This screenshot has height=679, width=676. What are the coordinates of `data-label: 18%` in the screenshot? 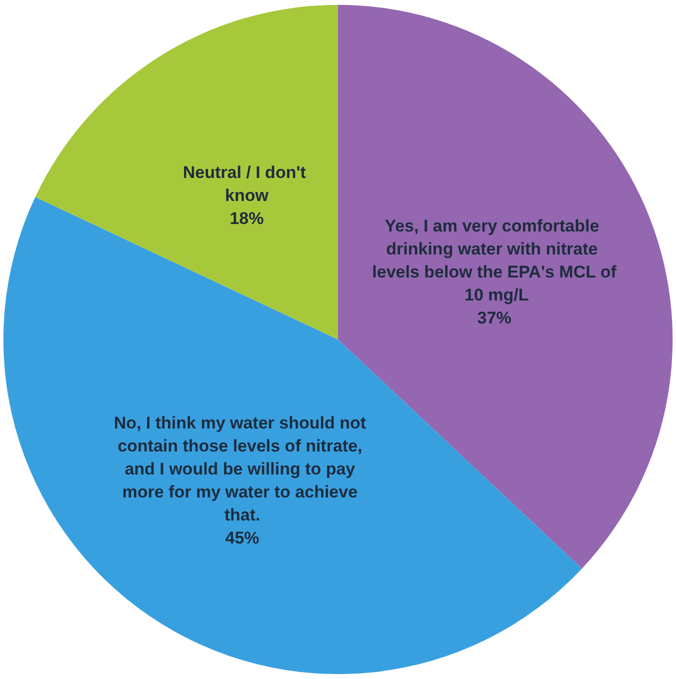 It's located at (247, 218).